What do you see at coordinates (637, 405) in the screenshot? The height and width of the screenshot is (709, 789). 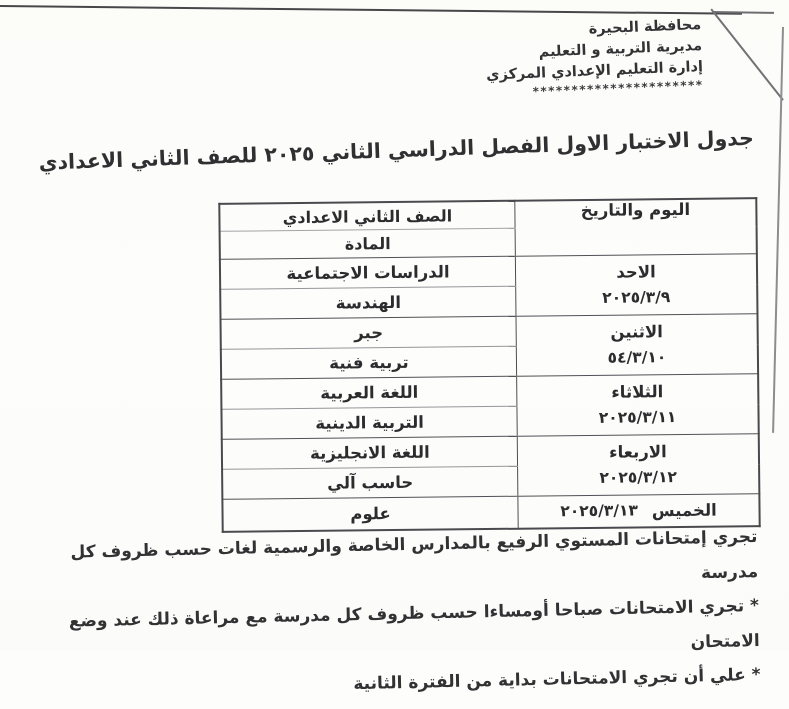 I see `day-cell-tuesday: الثلاثاء ٢٠٢٥/٣/١١` at bounding box center [637, 405].